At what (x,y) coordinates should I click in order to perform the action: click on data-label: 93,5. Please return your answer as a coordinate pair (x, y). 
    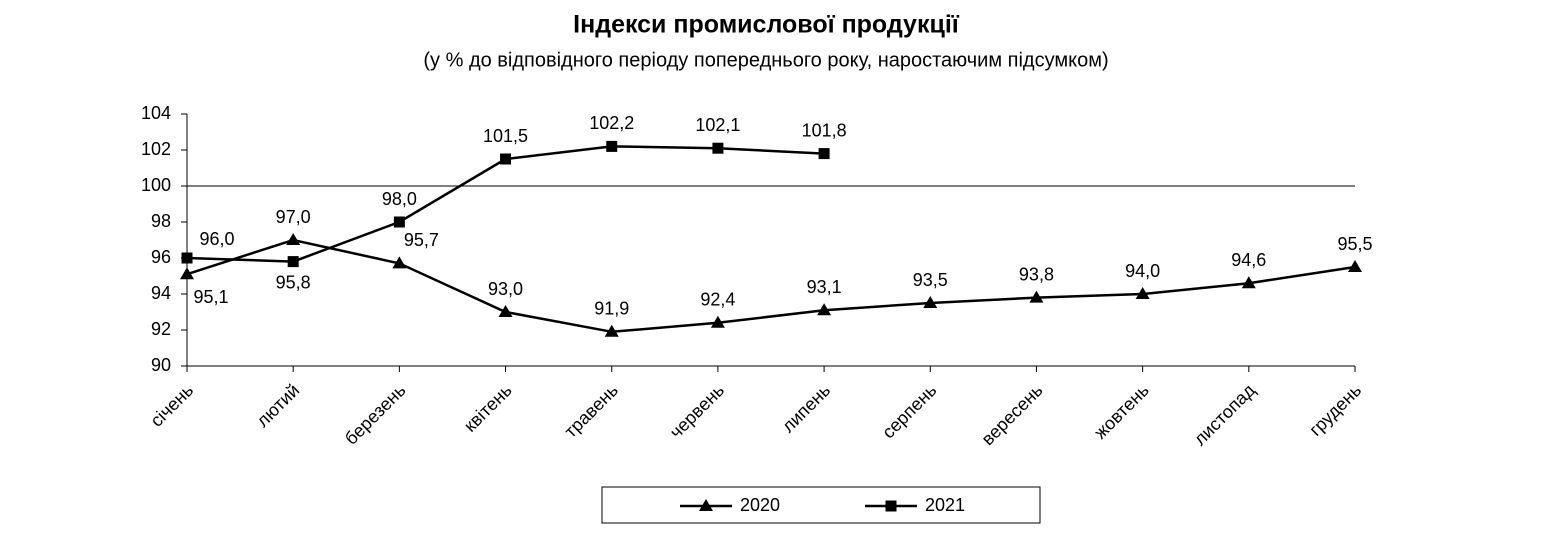
    Looking at the image, I should click on (930, 280).